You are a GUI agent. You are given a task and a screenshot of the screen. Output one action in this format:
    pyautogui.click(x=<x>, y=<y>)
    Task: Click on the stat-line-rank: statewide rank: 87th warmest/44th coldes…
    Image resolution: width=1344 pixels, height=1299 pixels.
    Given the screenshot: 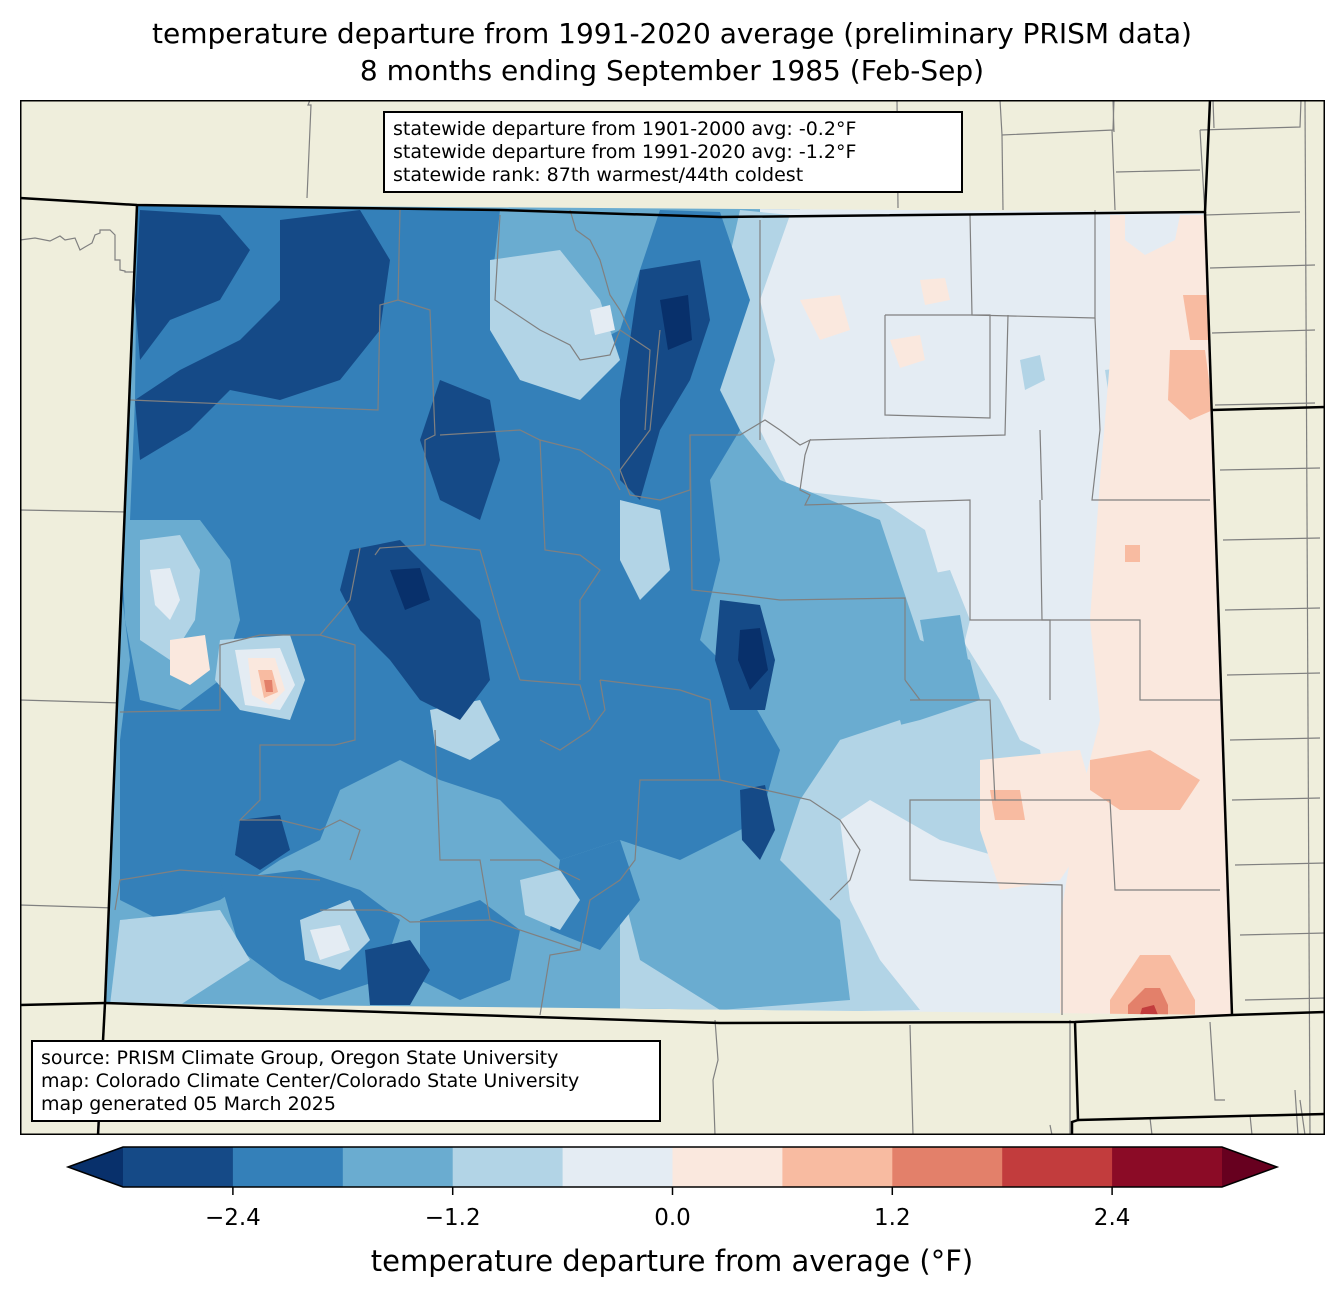 What is the action you would take?
    pyautogui.click(x=598, y=175)
    